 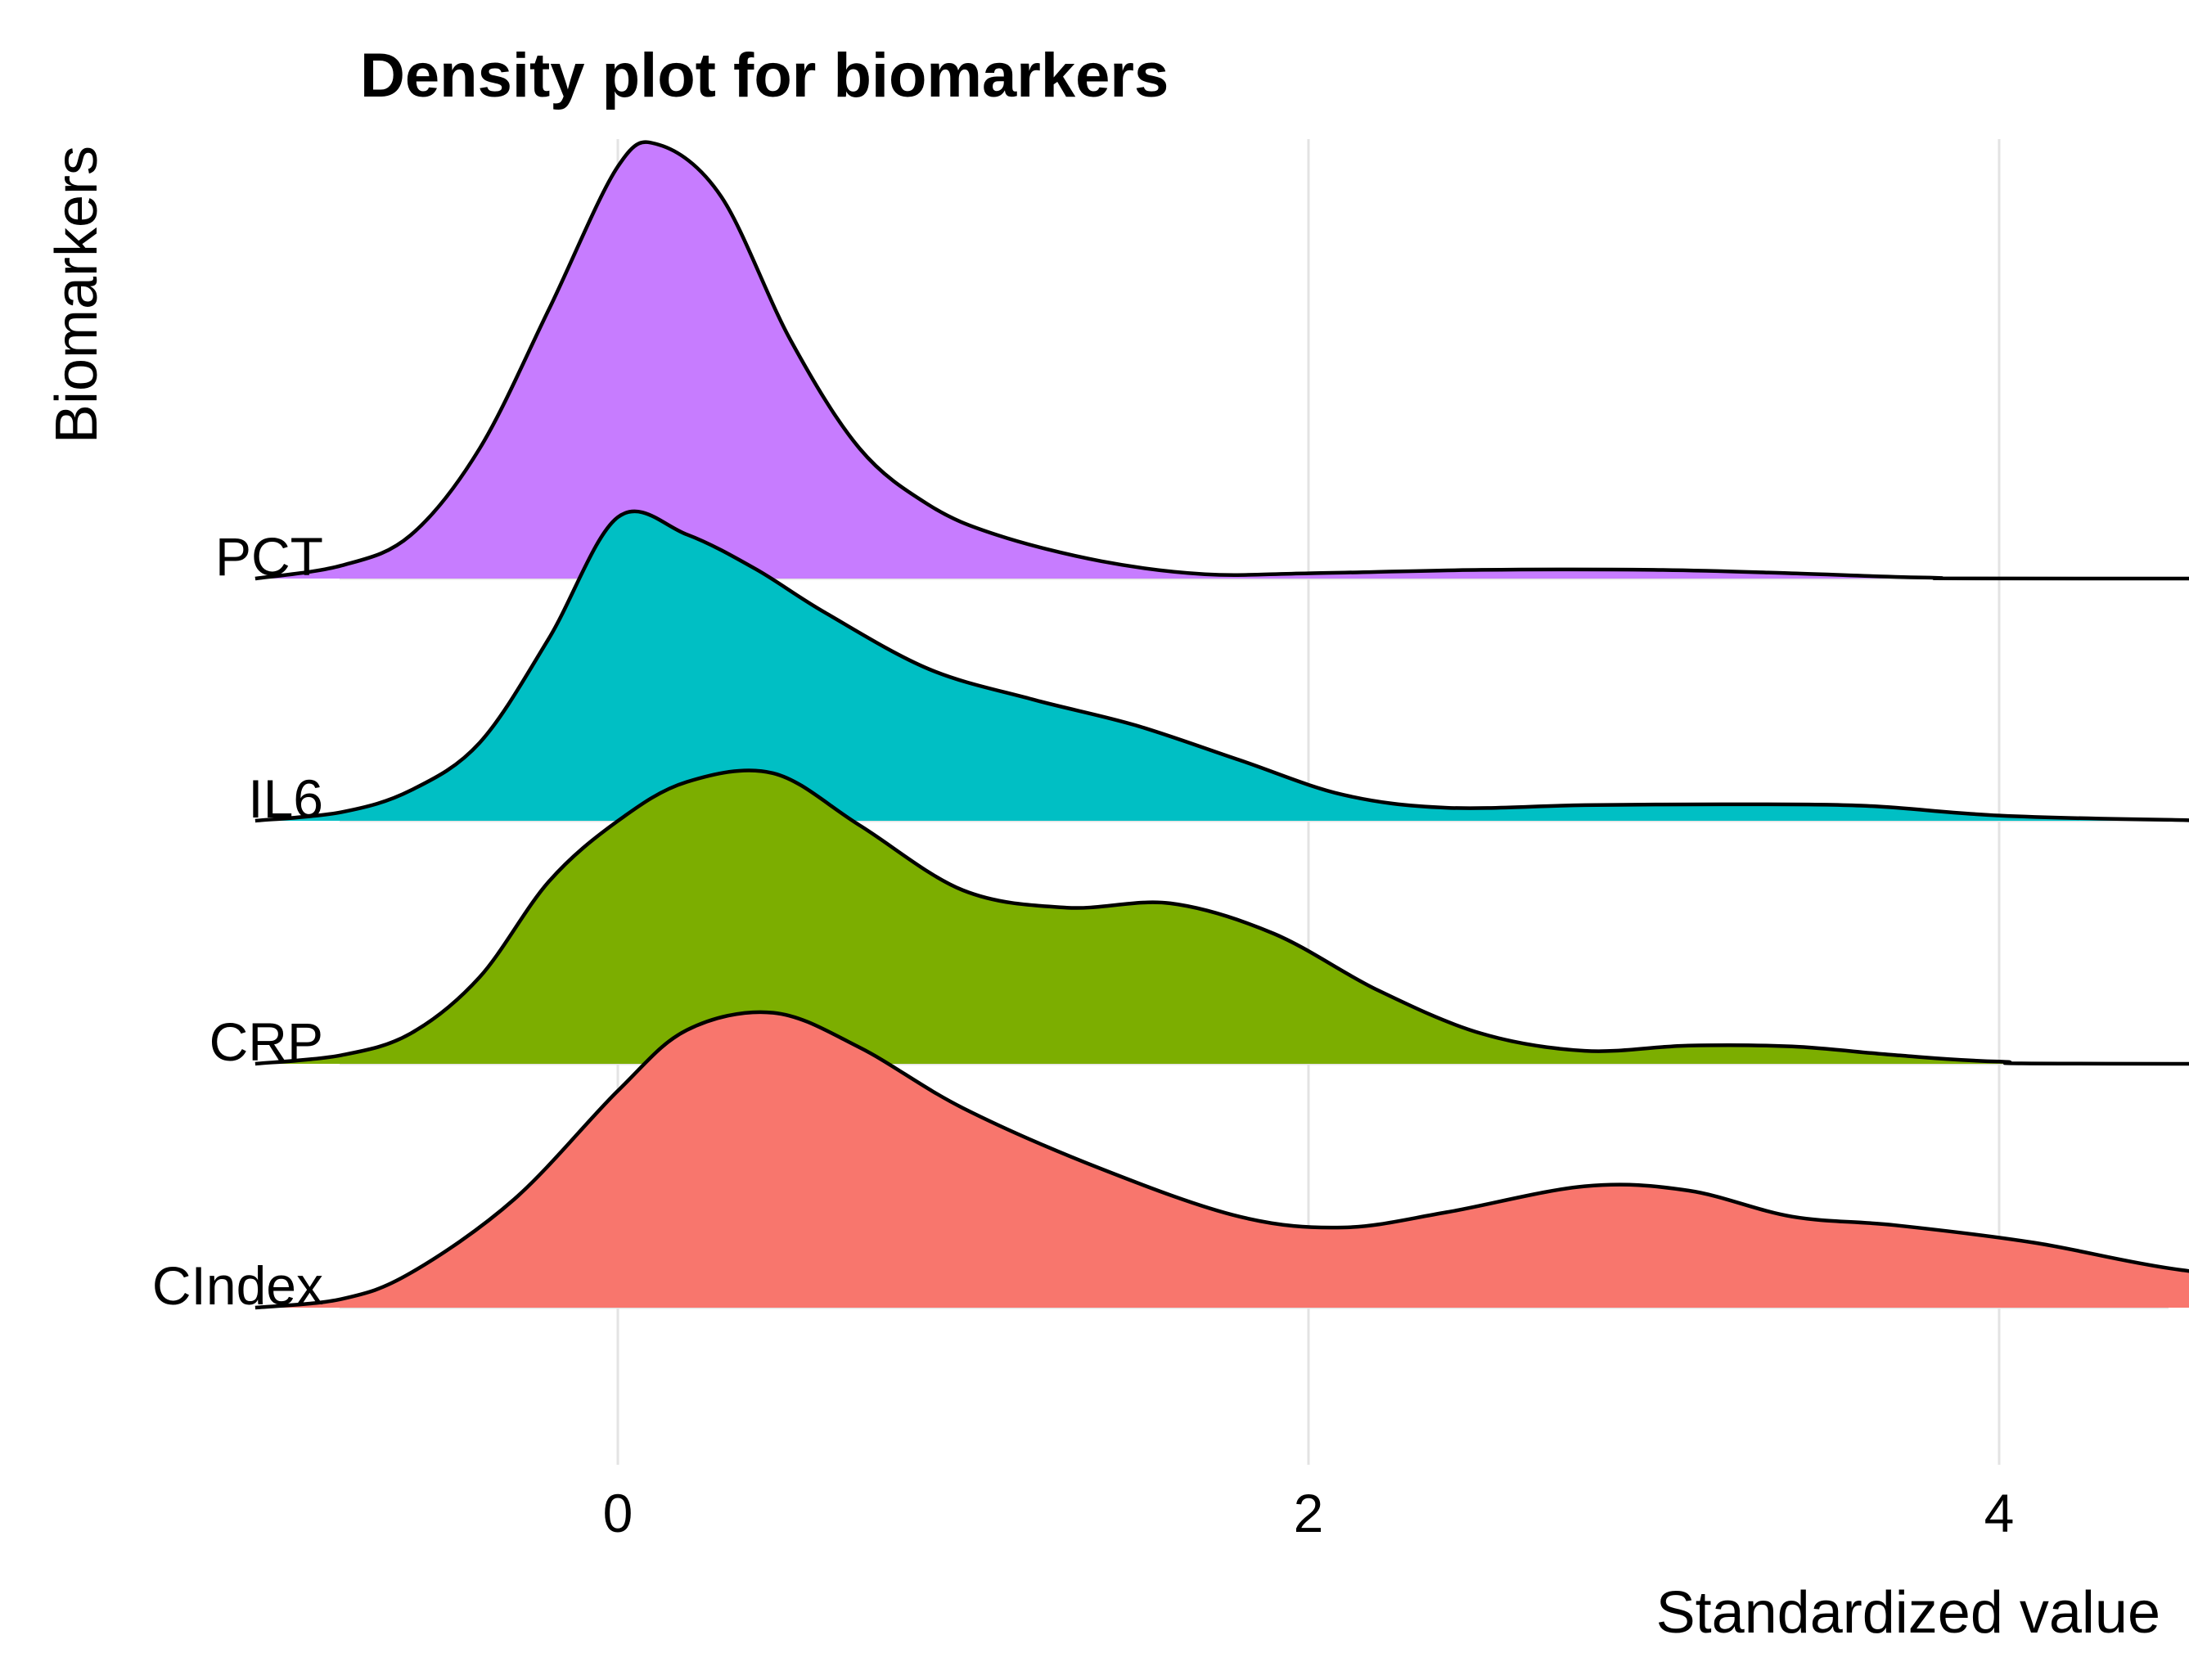 I want to click on x-tick-label-4: 4, so click(x=2000, y=1513).